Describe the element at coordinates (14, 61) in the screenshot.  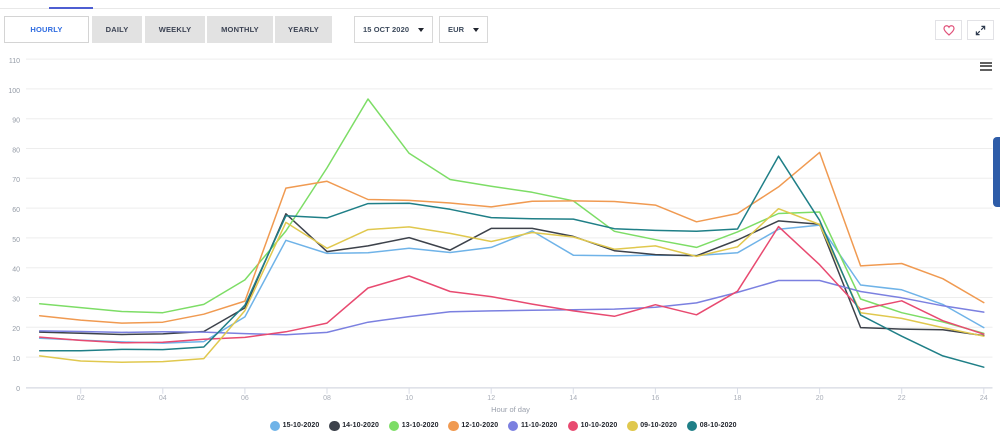
I see `svg-text: 110` at that location.